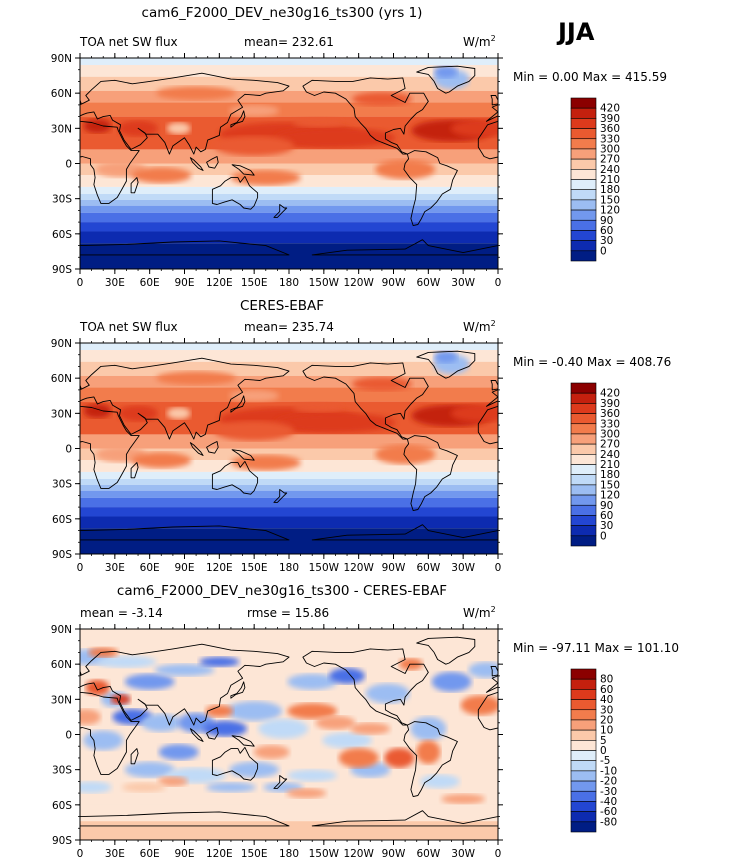 This screenshot has width=733, height=866. Describe the element at coordinates (121, 613) in the screenshot. I see `mean-label: mean = -3.14` at that location.